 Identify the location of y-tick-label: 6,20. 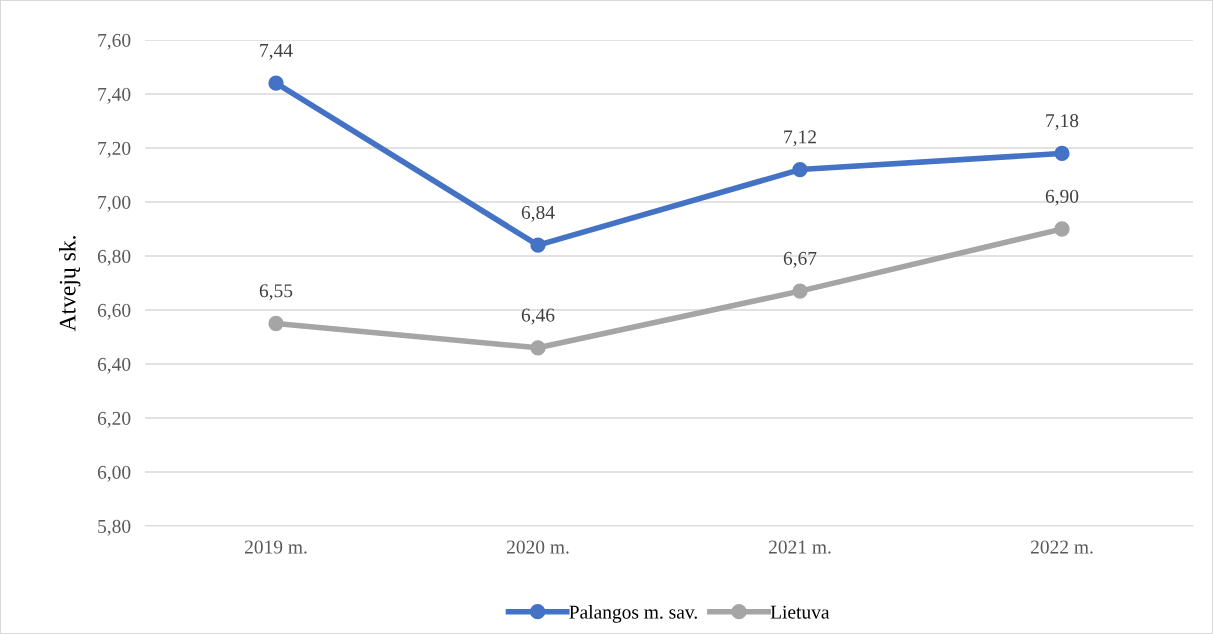
(114, 419).